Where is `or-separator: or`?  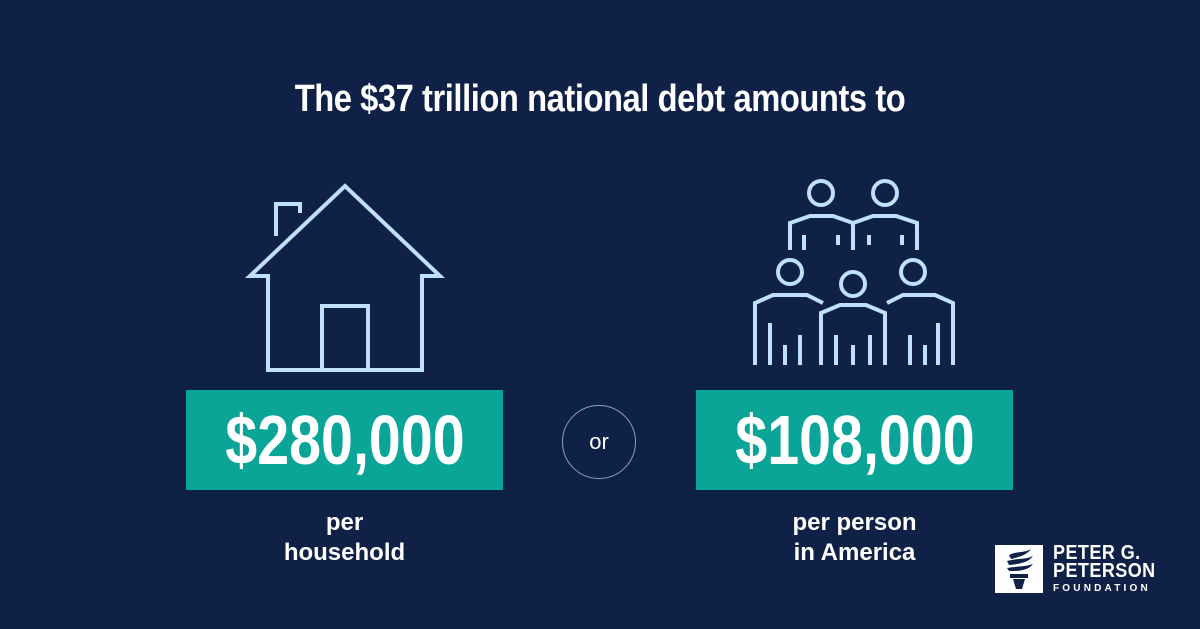
or-separator: or is located at coordinates (599, 442).